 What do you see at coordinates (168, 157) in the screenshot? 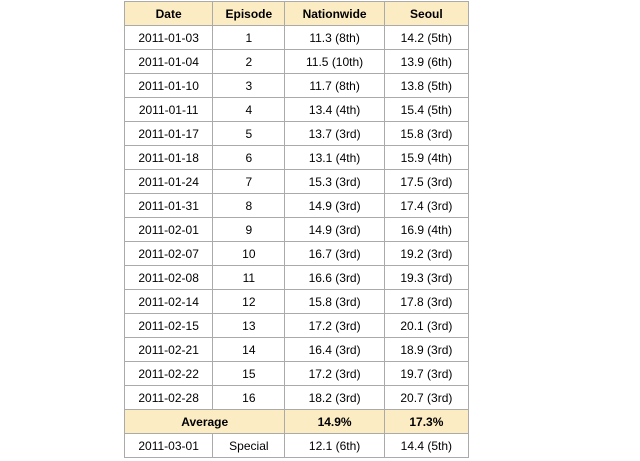
I see `cell-date: 2011-01-18` at bounding box center [168, 157].